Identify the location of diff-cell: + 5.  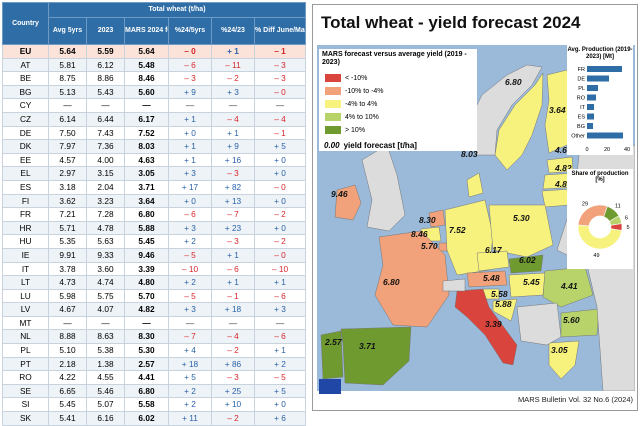
(280, 146).